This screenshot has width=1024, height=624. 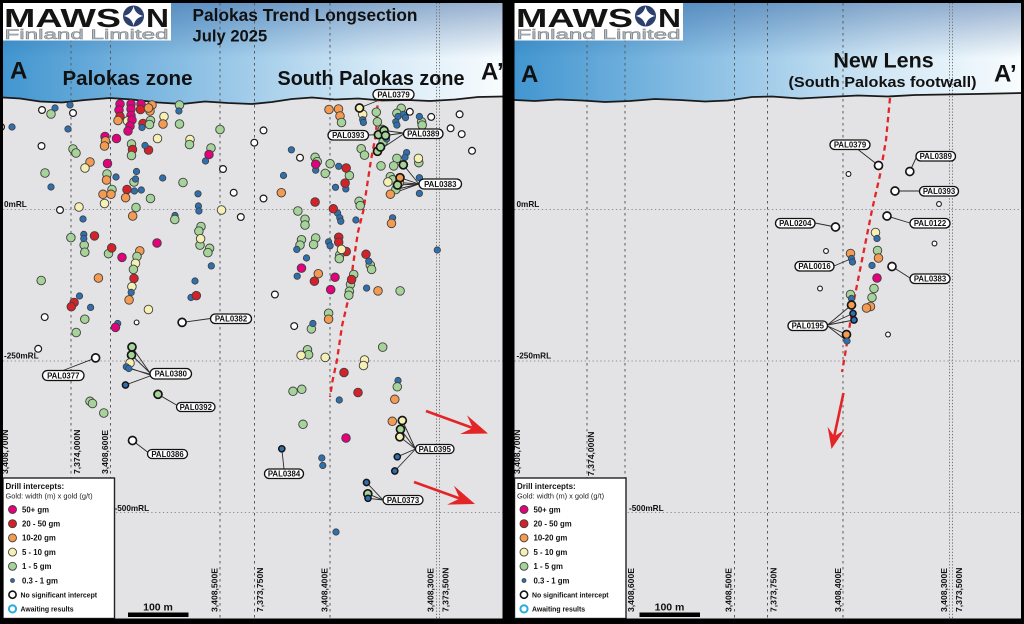 What do you see at coordinates (435, 449) in the screenshot?
I see `svg-text: PAL0395` at bounding box center [435, 449].